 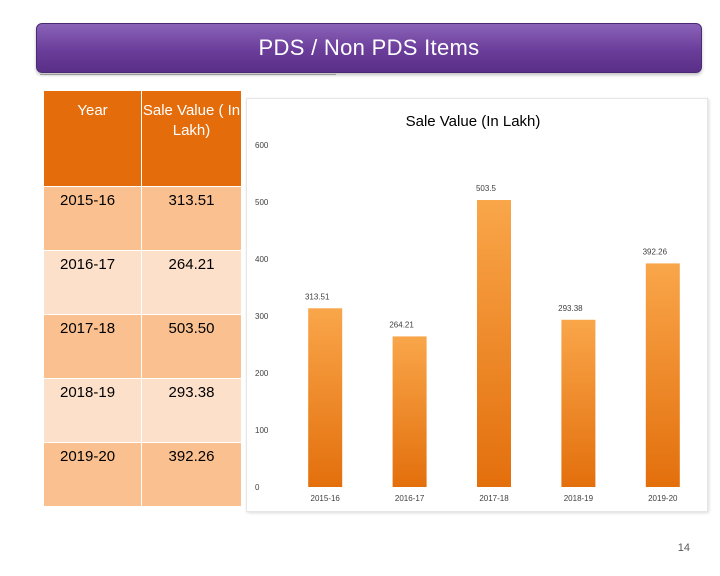 What do you see at coordinates (486, 188) in the screenshot?
I see `data-label: 503.5` at bounding box center [486, 188].